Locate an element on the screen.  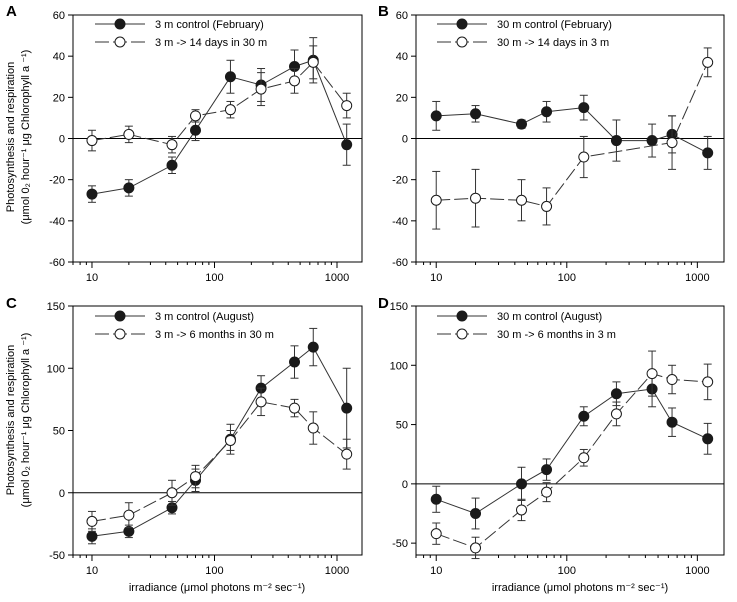
legend-label: 30 m -> 6 months in 3 m is located at coordinates (556, 335).